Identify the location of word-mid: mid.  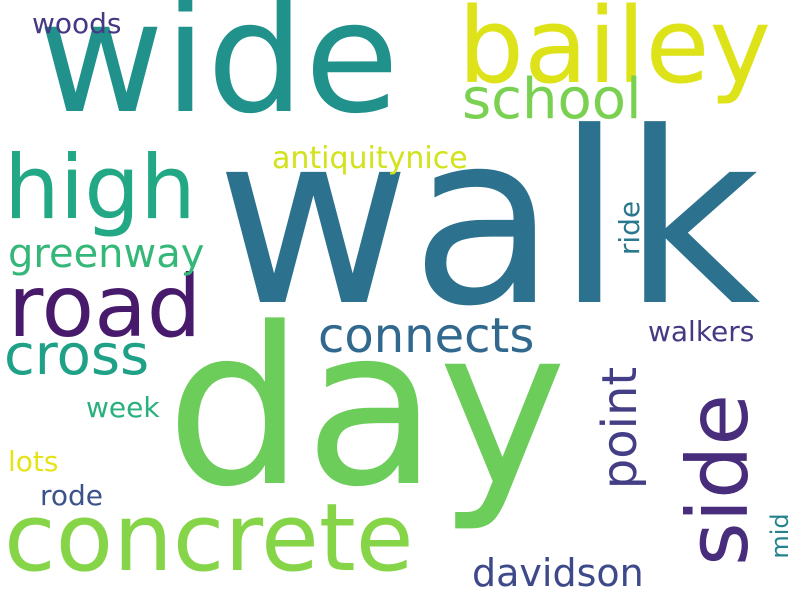
(780, 536).